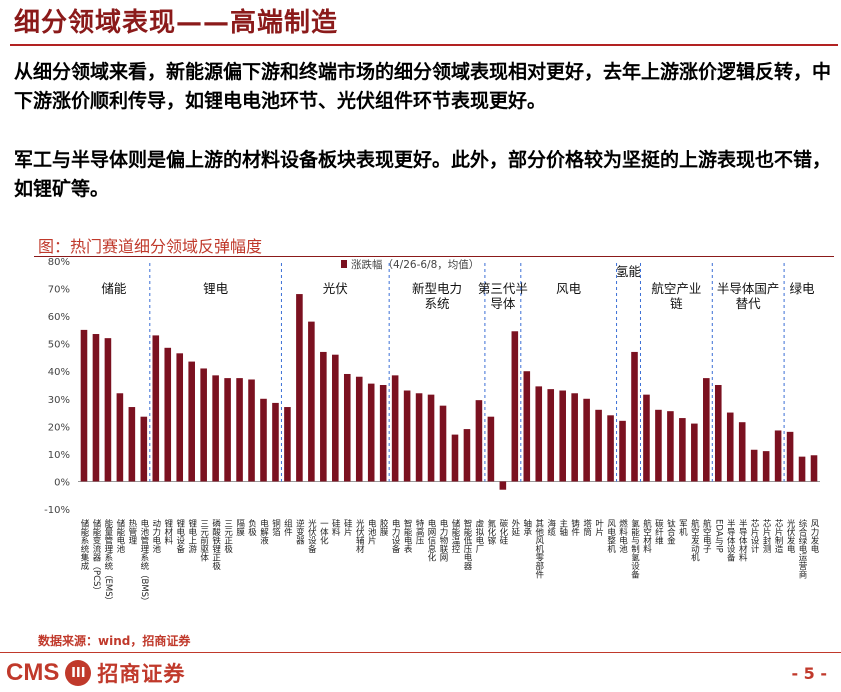 The image size is (841, 692). Describe the element at coordinates (275, 527) in the screenshot. I see `category-label: 铜箔` at that location.